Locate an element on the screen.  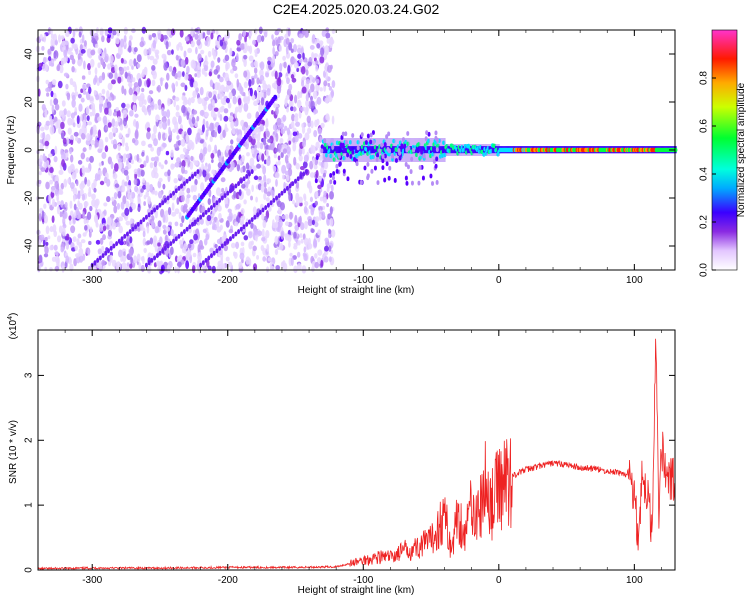
colorbar-gradient is located at coordinates (724, 150).